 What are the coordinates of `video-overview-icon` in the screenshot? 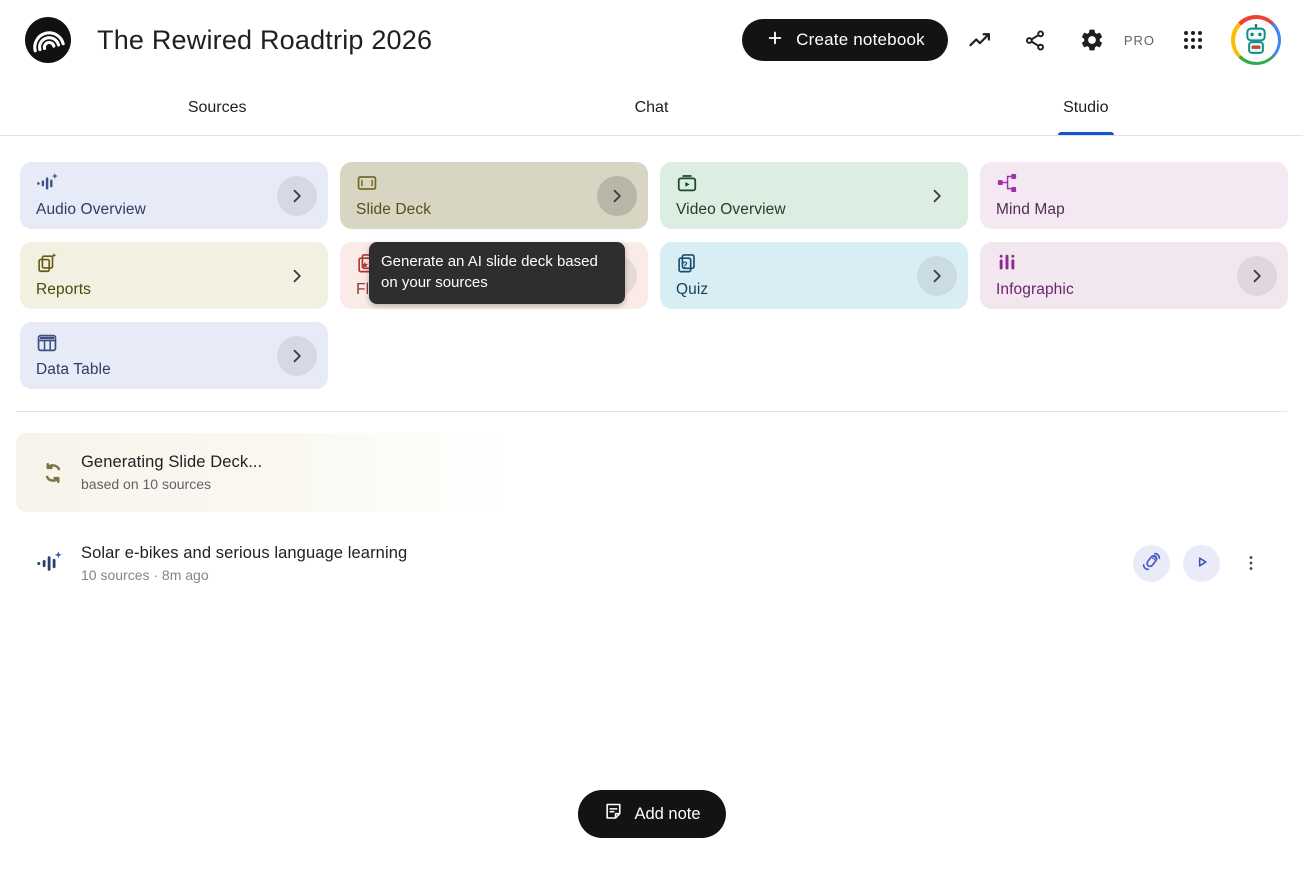 It's located at (687, 183).